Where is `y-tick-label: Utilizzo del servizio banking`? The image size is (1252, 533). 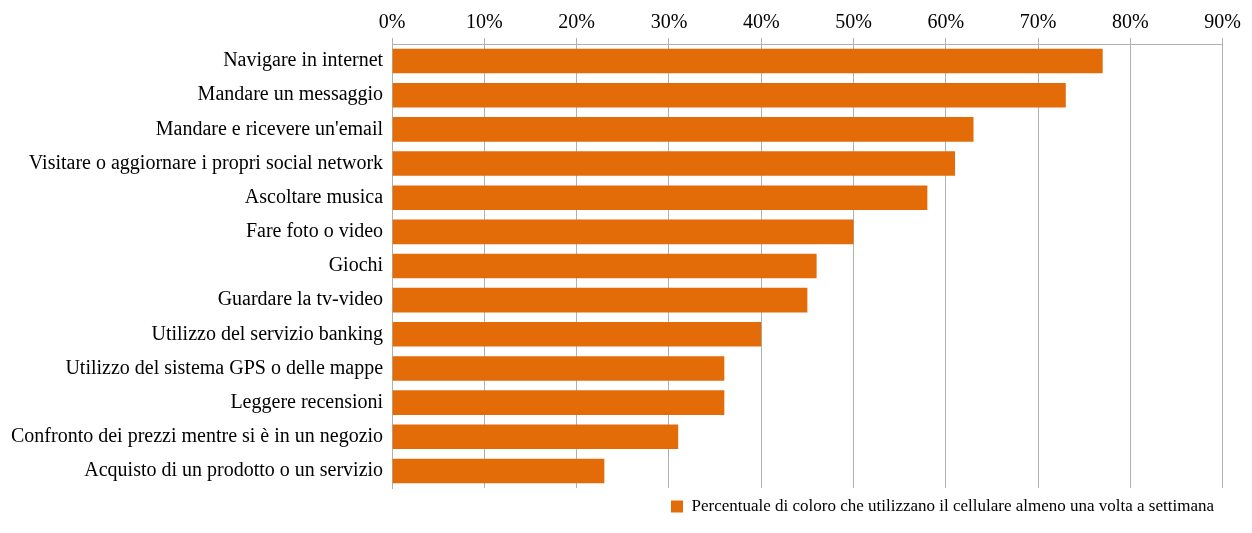 y-tick-label: Utilizzo del servizio banking is located at coordinates (267, 333).